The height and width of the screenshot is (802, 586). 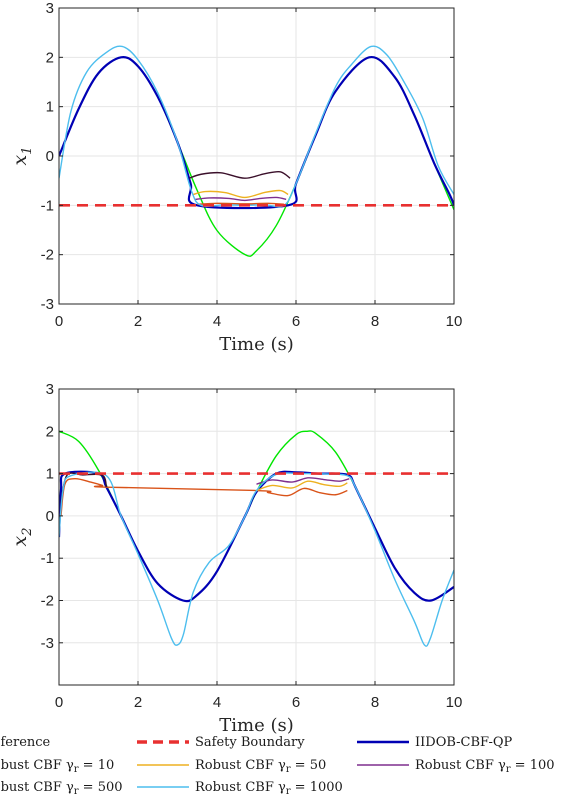 What do you see at coordinates (22, 156) in the screenshot?
I see `y-axis-label: x1` at bounding box center [22, 156].